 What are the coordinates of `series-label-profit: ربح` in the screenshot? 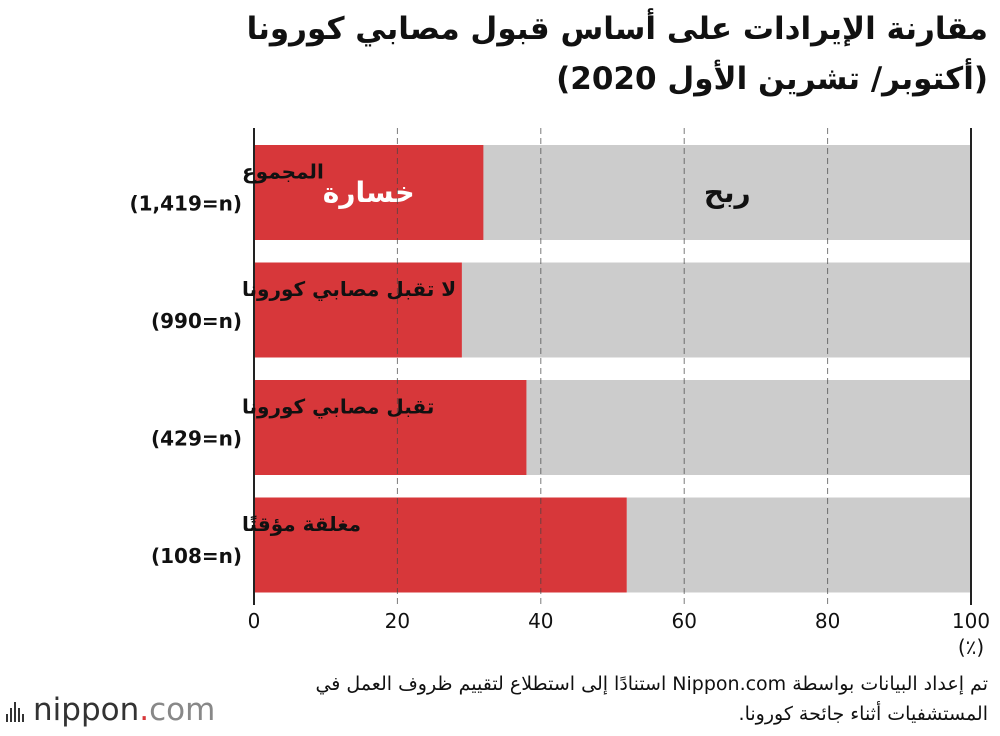 It's located at (727, 192).